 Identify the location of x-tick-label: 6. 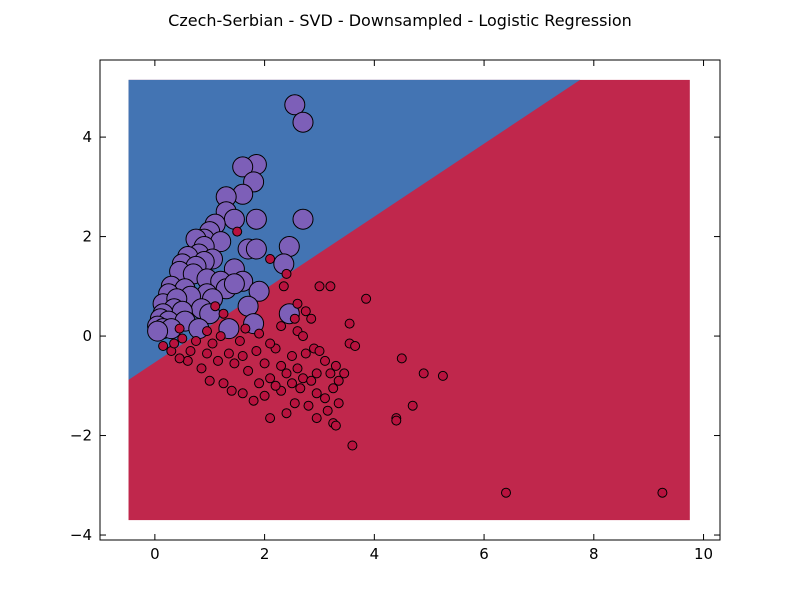
(484, 554).